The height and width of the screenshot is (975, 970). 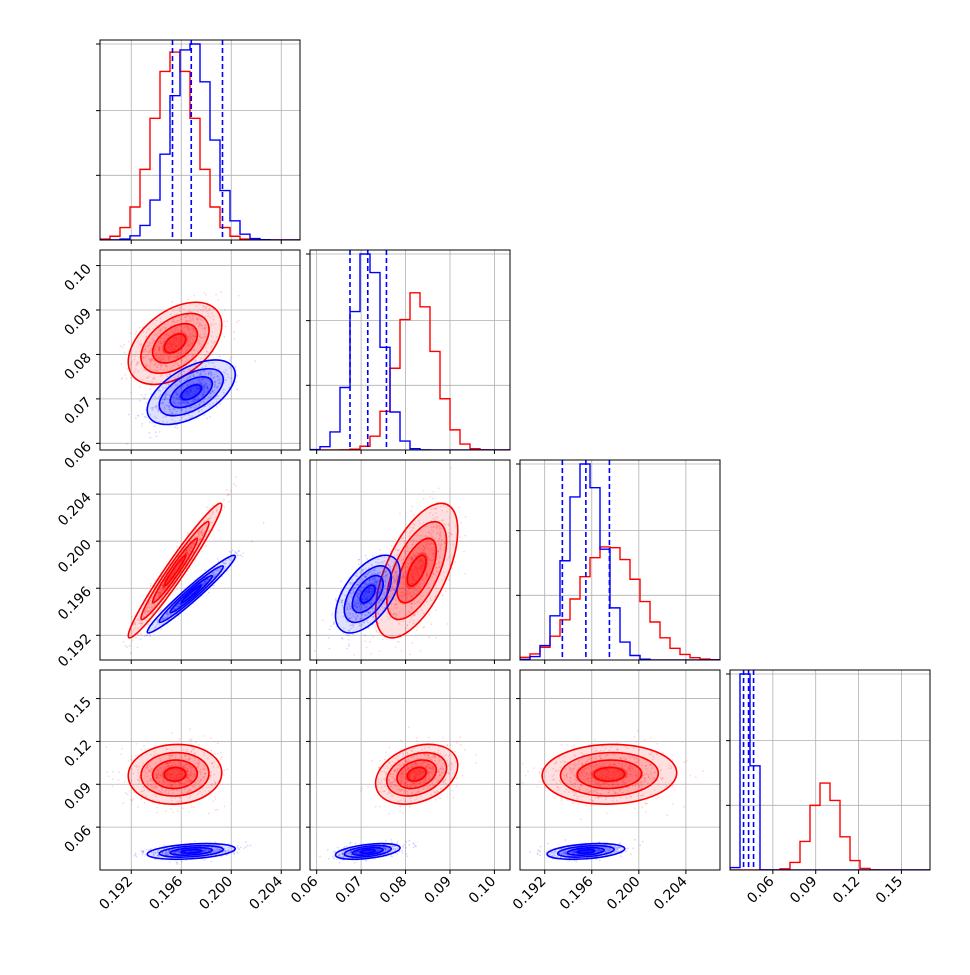 I want to click on y-tick-label: 0.204, so click(x=75, y=510).